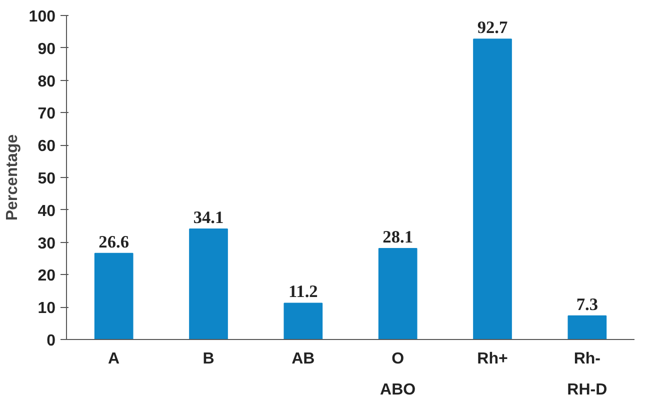 Image resolution: width=649 pixels, height=401 pixels. Describe the element at coordinates (398, 390) in the screenshot. I see `text: ABO` at that location.